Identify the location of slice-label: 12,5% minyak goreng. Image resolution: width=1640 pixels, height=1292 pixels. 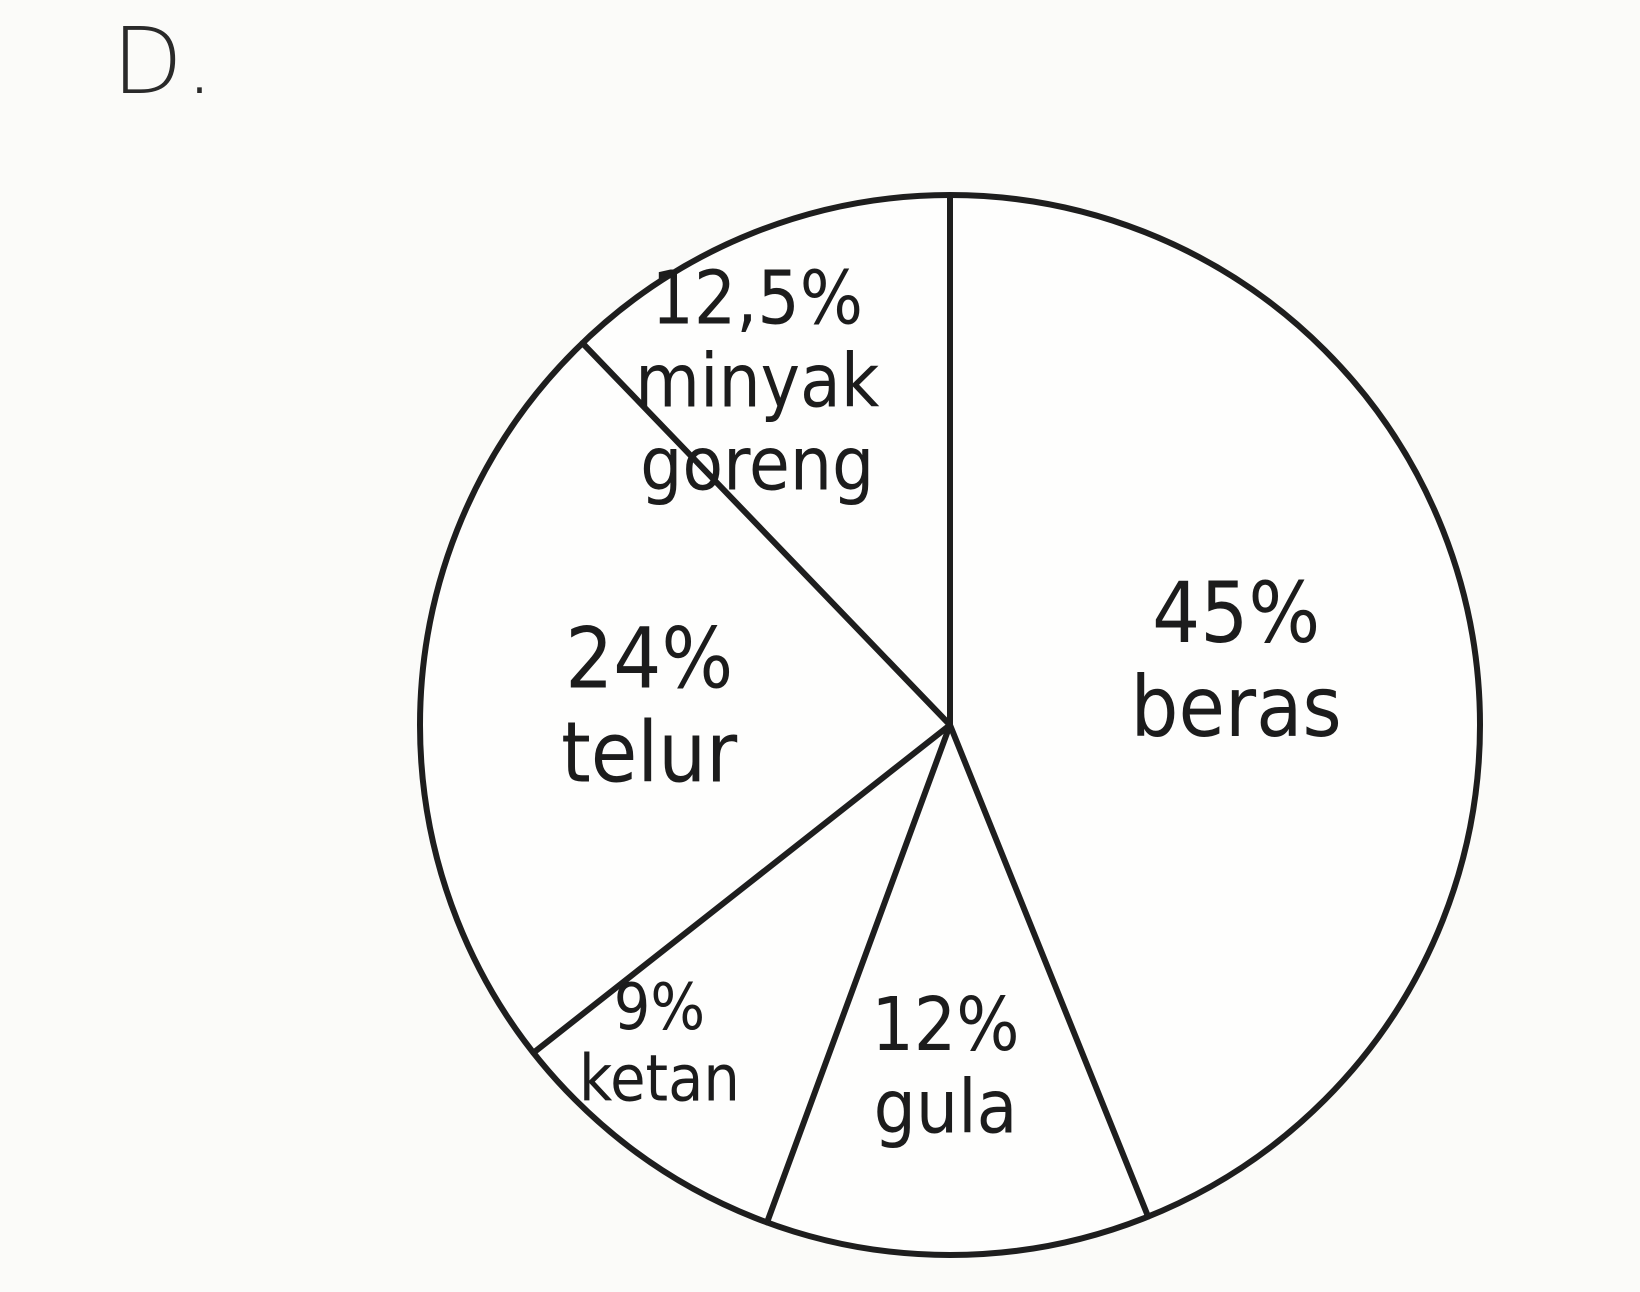
(757, 382).